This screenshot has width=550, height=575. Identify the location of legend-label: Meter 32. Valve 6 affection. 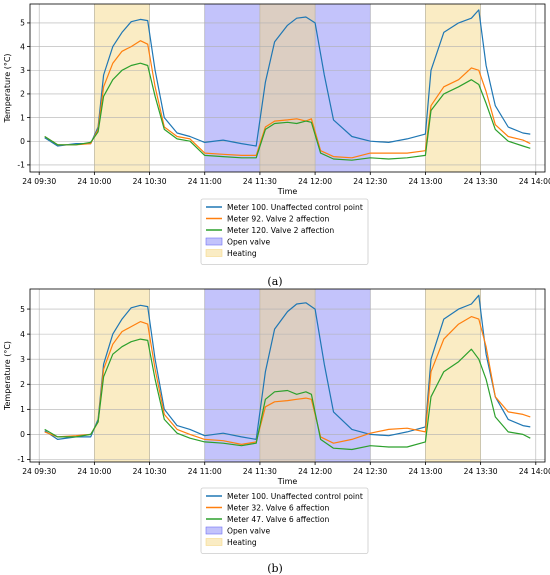
(278, 507).